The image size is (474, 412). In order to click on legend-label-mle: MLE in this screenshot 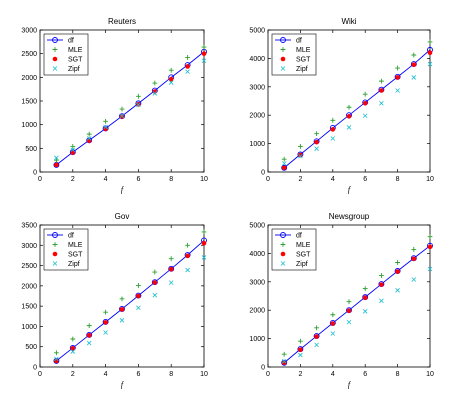, I will do `click(303, 245)`.